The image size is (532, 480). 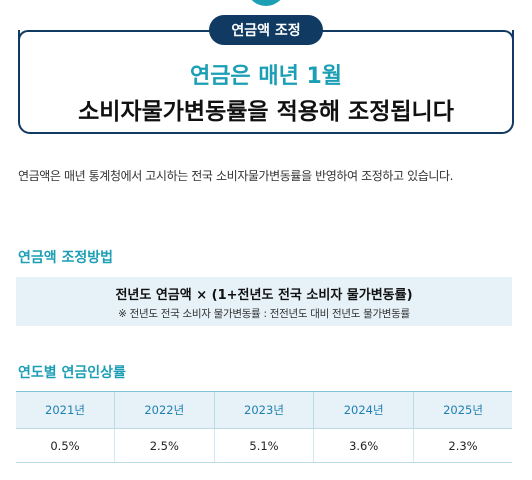 I want to click on rate-cell: 3.6%, so click(x=363, y=445).